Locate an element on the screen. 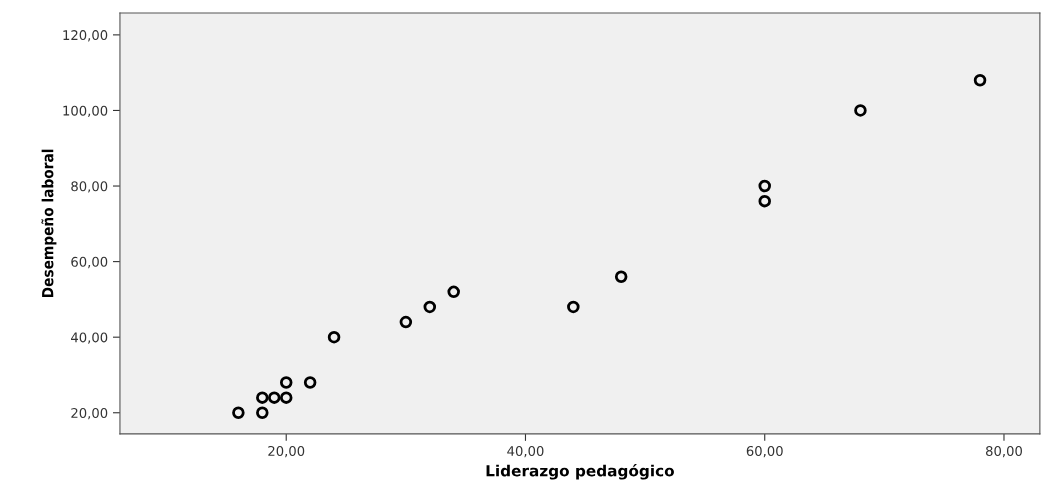  y-tick-label: 100,00 is located at coordinates (85, 111).